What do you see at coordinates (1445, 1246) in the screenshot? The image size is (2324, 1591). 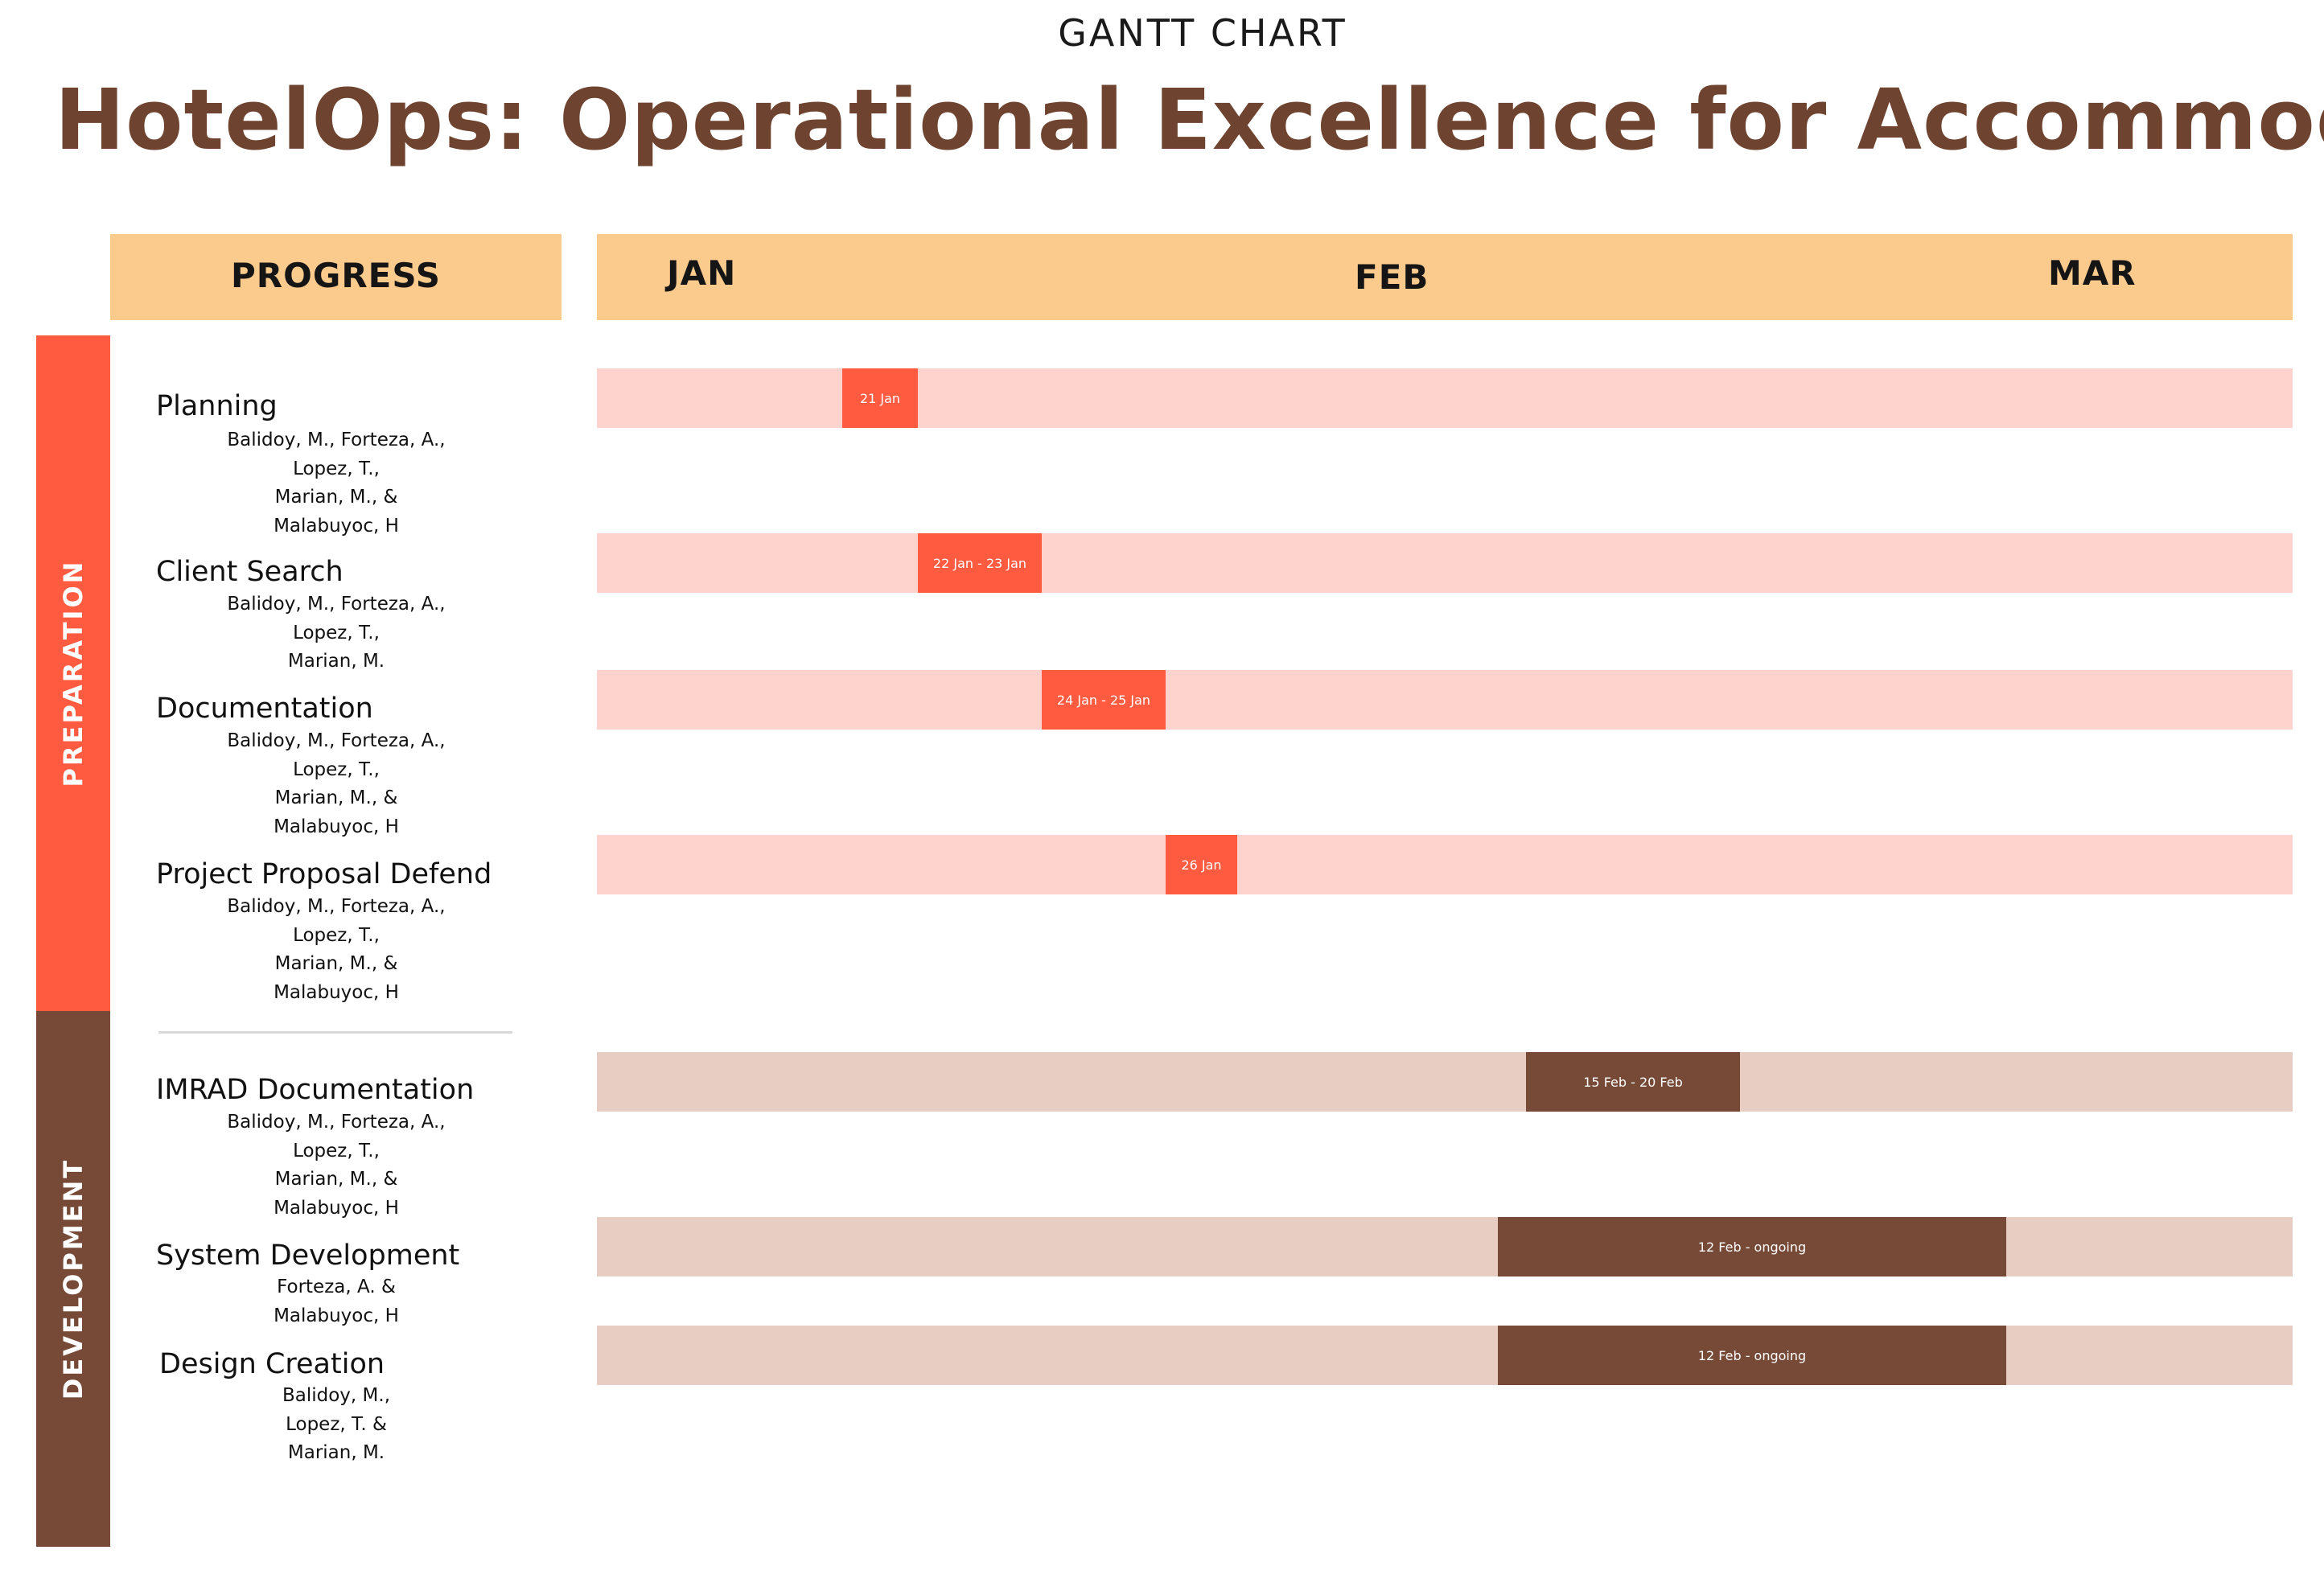 I see `task-track-6: 12 Feb - ongoing` at bounding box center [1445, 1246].